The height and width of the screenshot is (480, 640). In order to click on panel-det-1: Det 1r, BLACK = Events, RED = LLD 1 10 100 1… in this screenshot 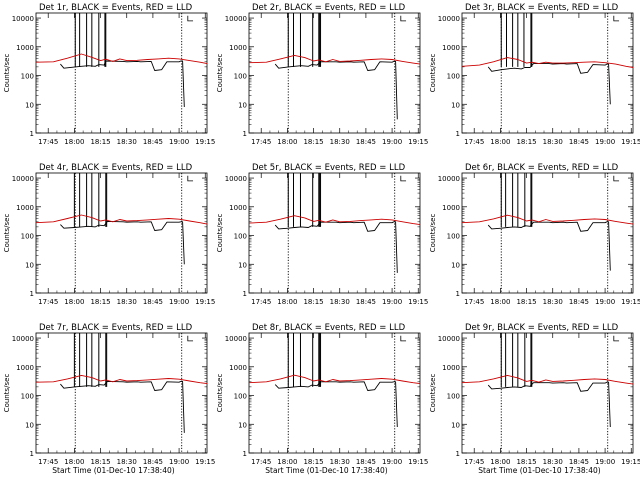, I will do `click(109, 74)`.